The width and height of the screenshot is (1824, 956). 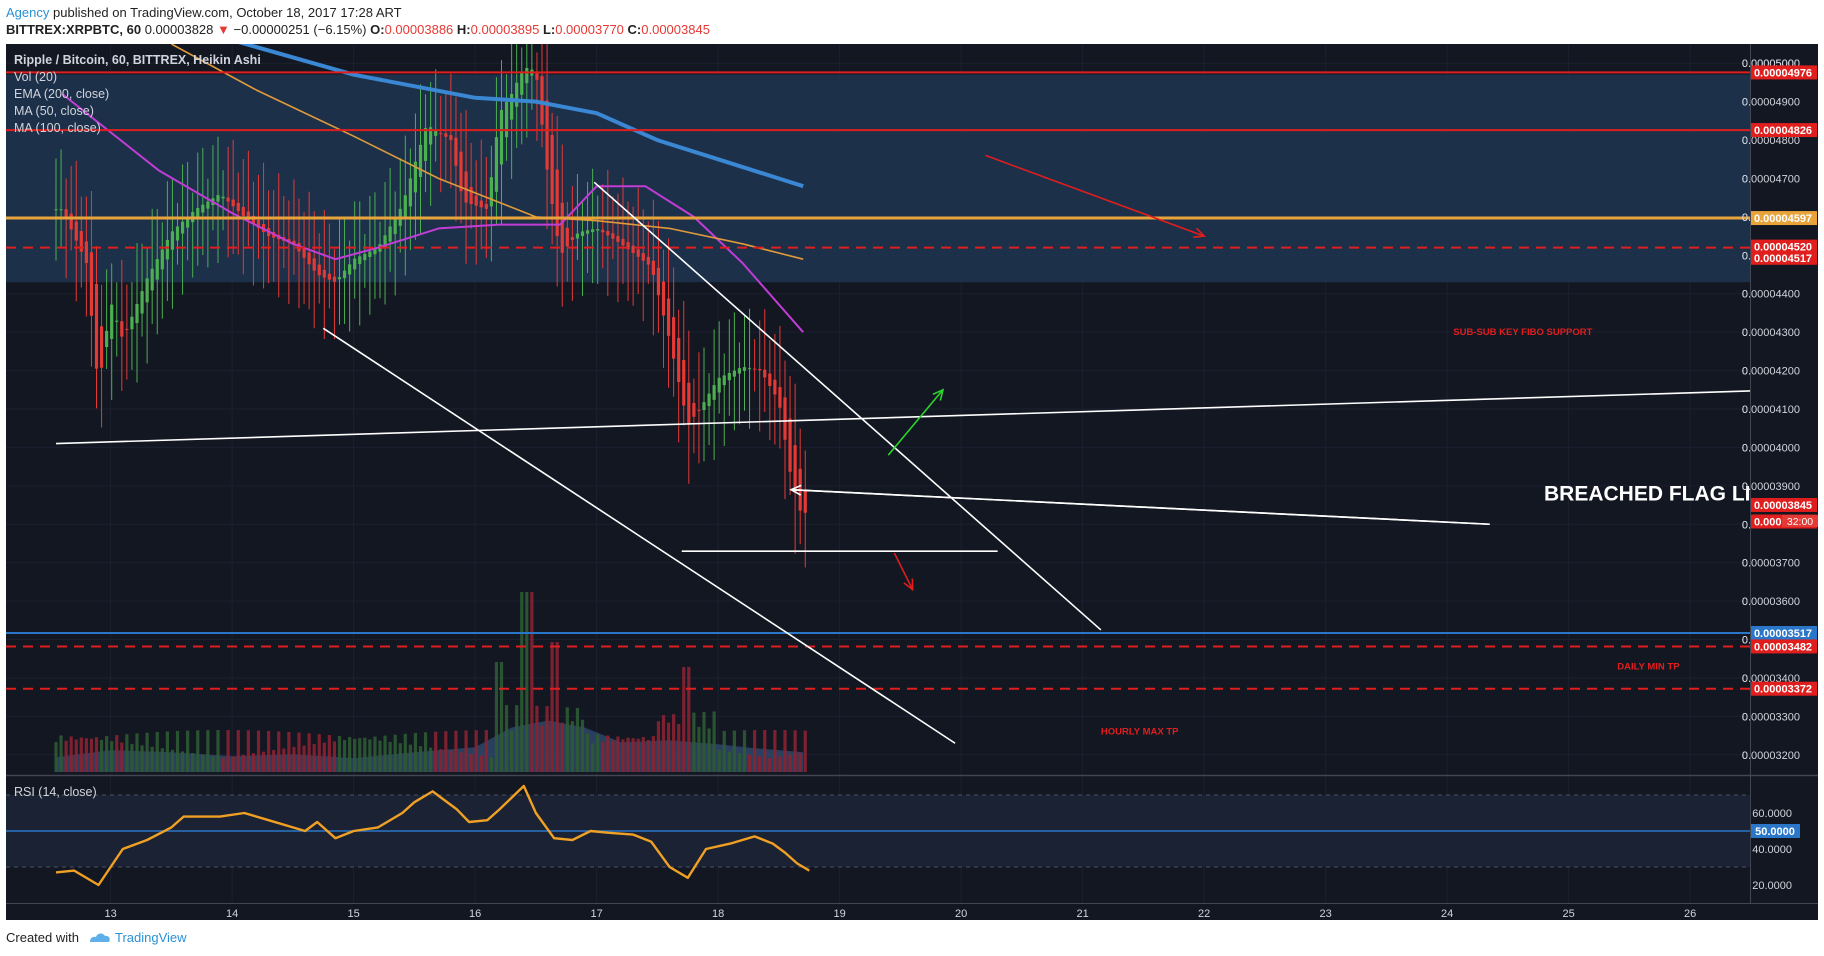 I want to click on channel-upper-line, so click(x=847, y=406).